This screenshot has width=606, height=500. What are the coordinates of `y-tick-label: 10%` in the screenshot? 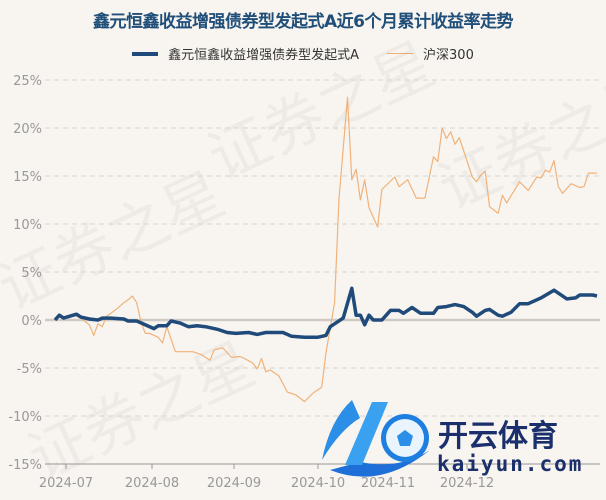 It's located at (27, 225).